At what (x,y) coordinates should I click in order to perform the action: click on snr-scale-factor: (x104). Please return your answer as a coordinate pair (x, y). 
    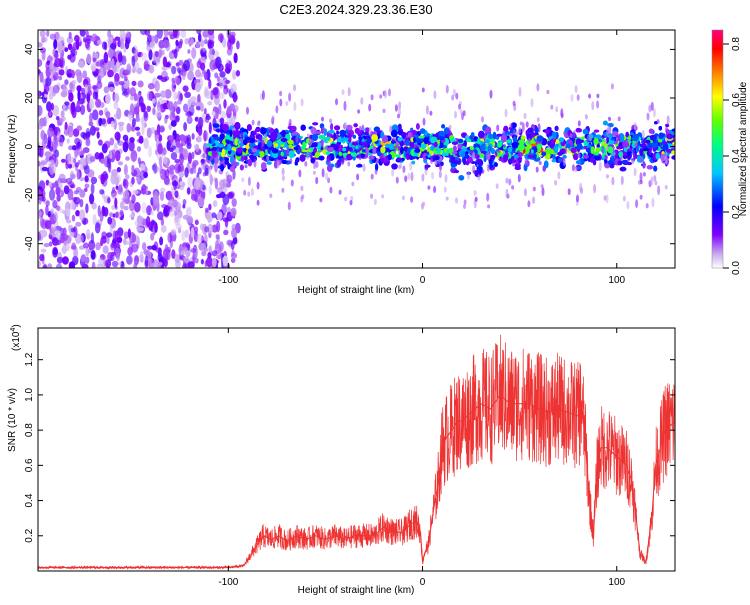
    Looking at the image, I should click on (16, 337).